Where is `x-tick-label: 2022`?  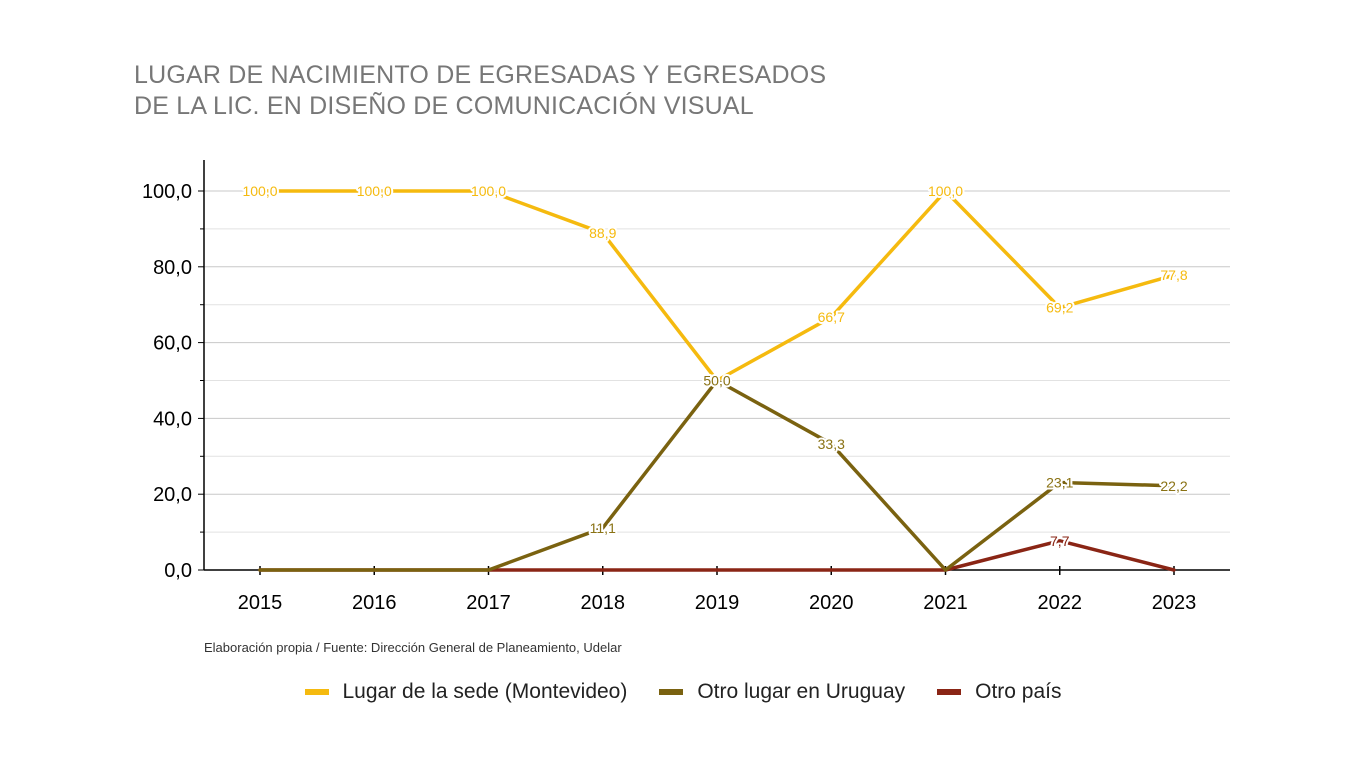 x-tick-label: 2022 is located at coordinates (1060, 603).